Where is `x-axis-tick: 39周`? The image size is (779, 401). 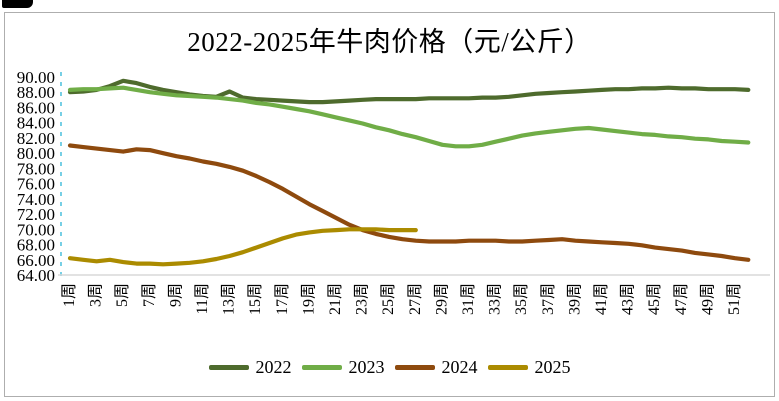
x-axis-tick: 39周 is located at coordinates (574, 299).